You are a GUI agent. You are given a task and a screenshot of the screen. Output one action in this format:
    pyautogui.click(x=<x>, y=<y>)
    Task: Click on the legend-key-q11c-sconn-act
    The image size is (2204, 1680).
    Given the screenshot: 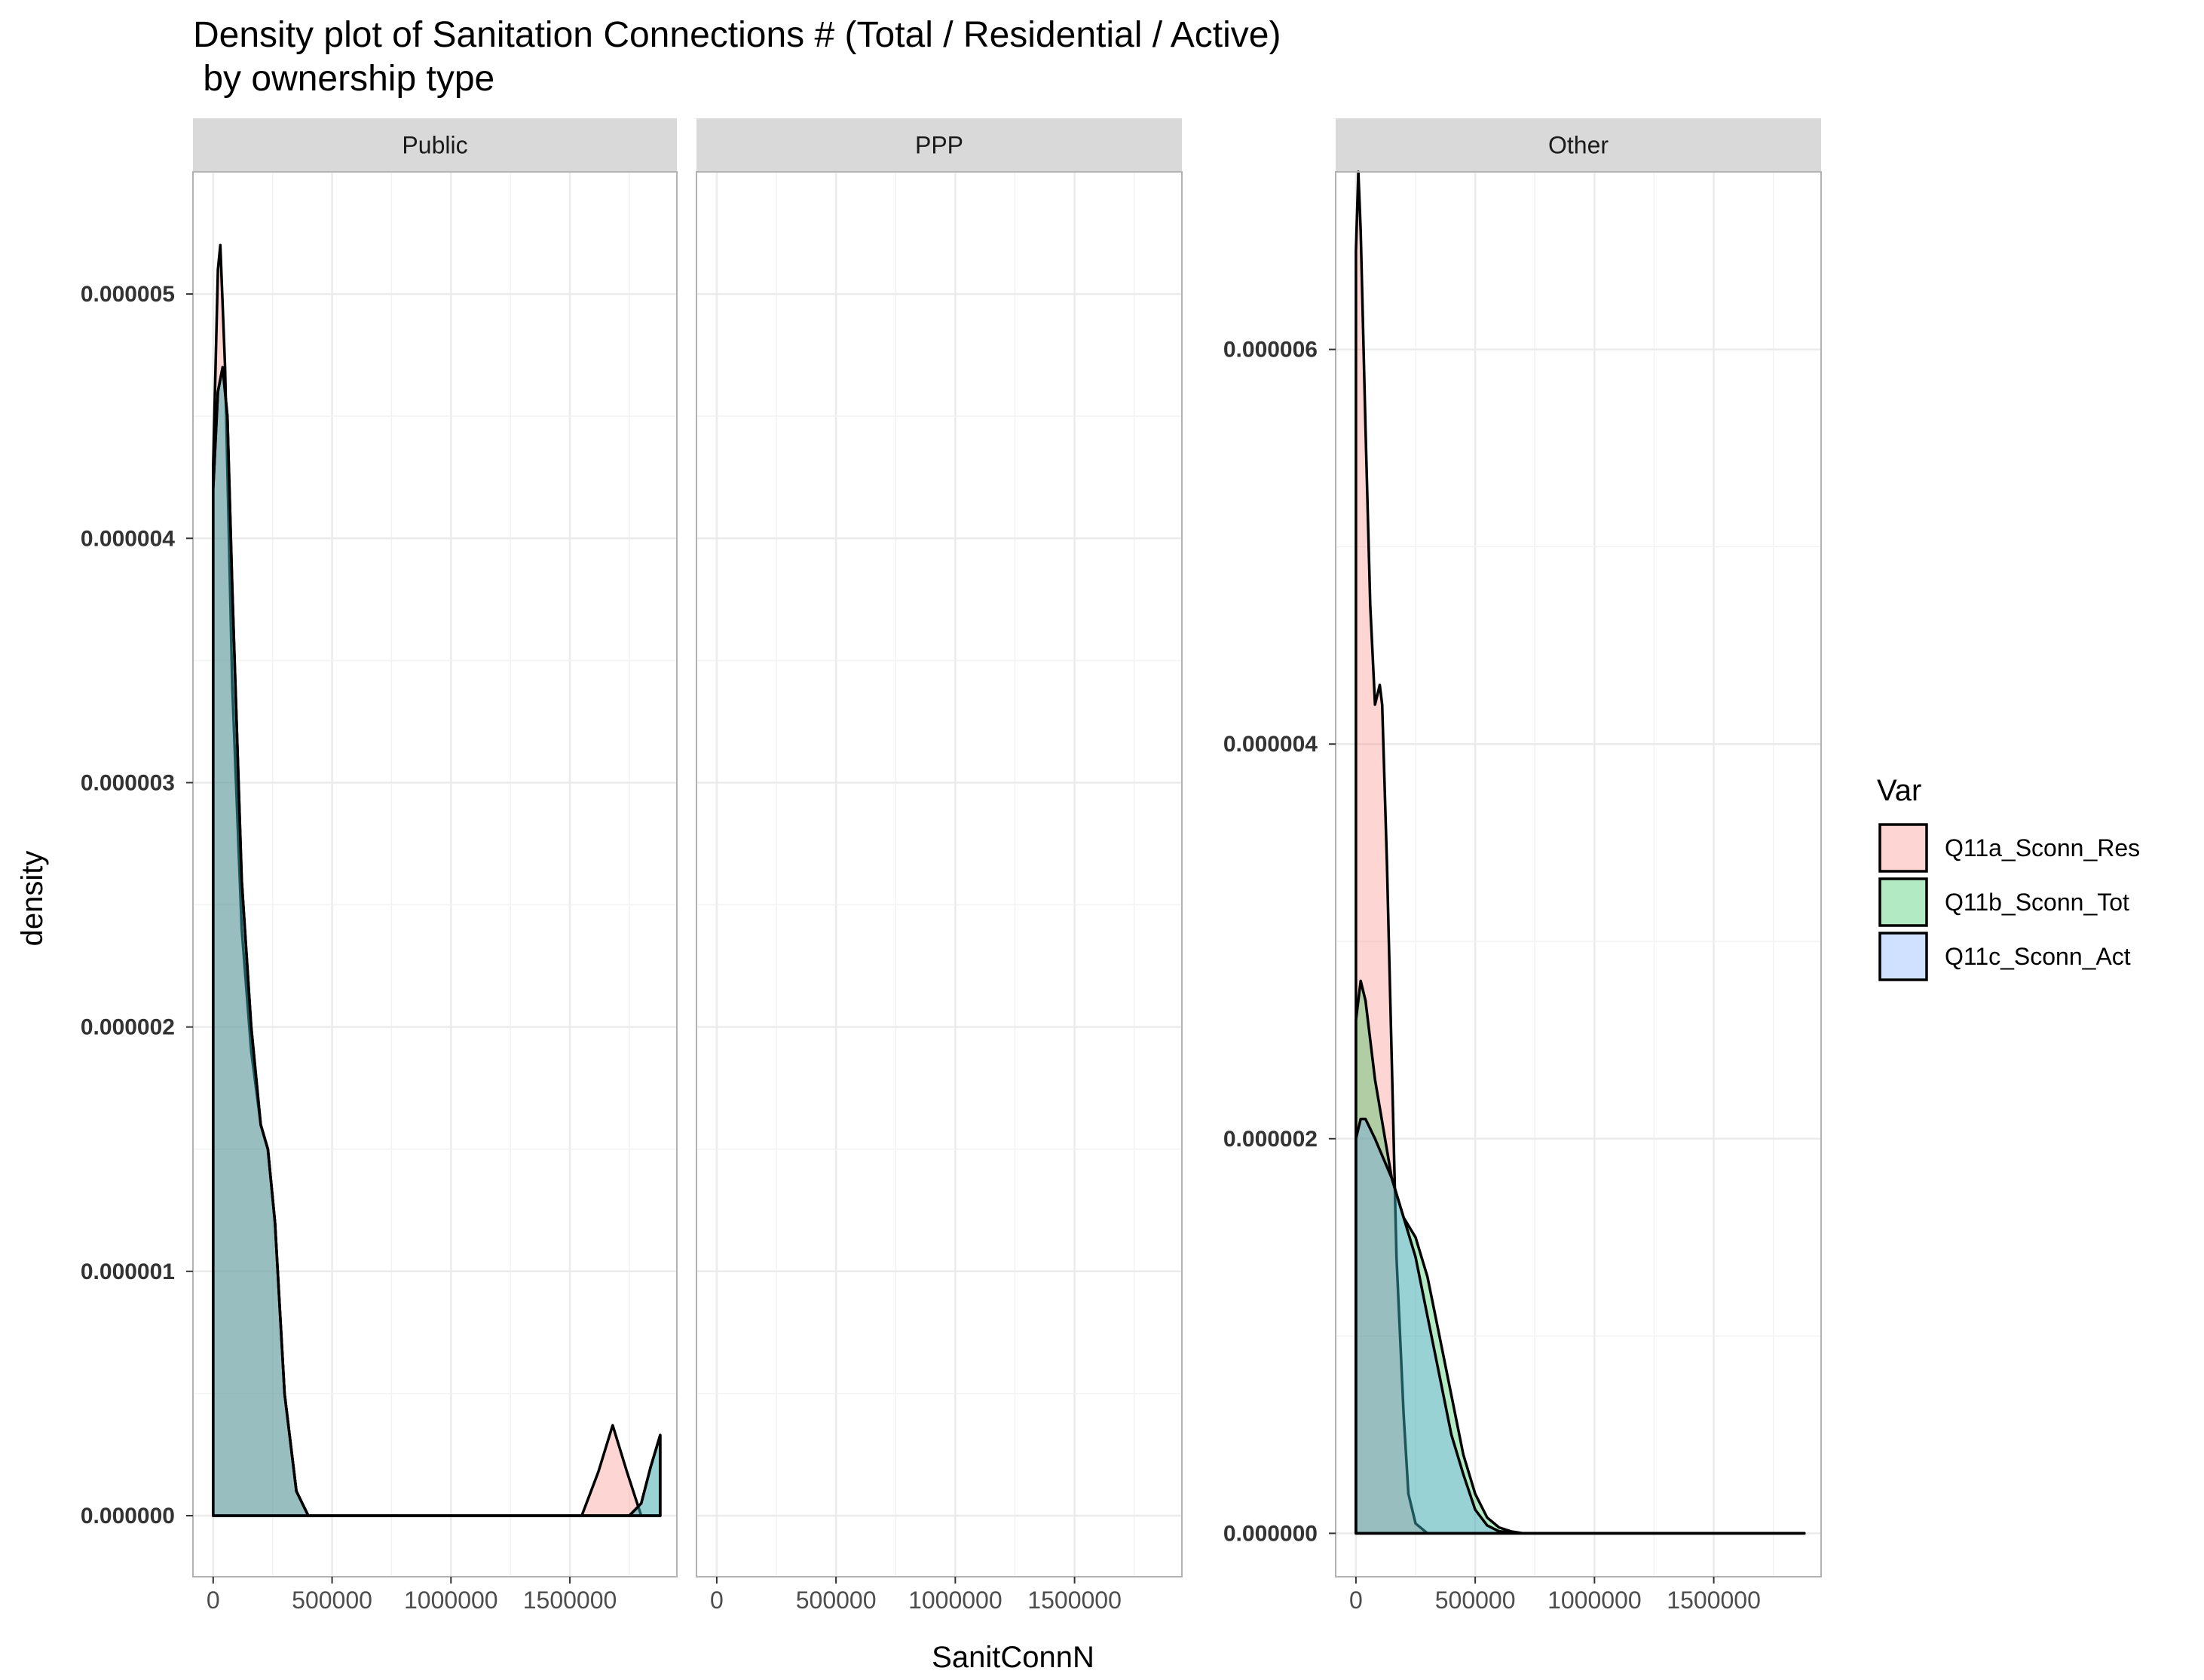 What is the action you would take?
    pyautogui.click(x=1903, y=956)
    